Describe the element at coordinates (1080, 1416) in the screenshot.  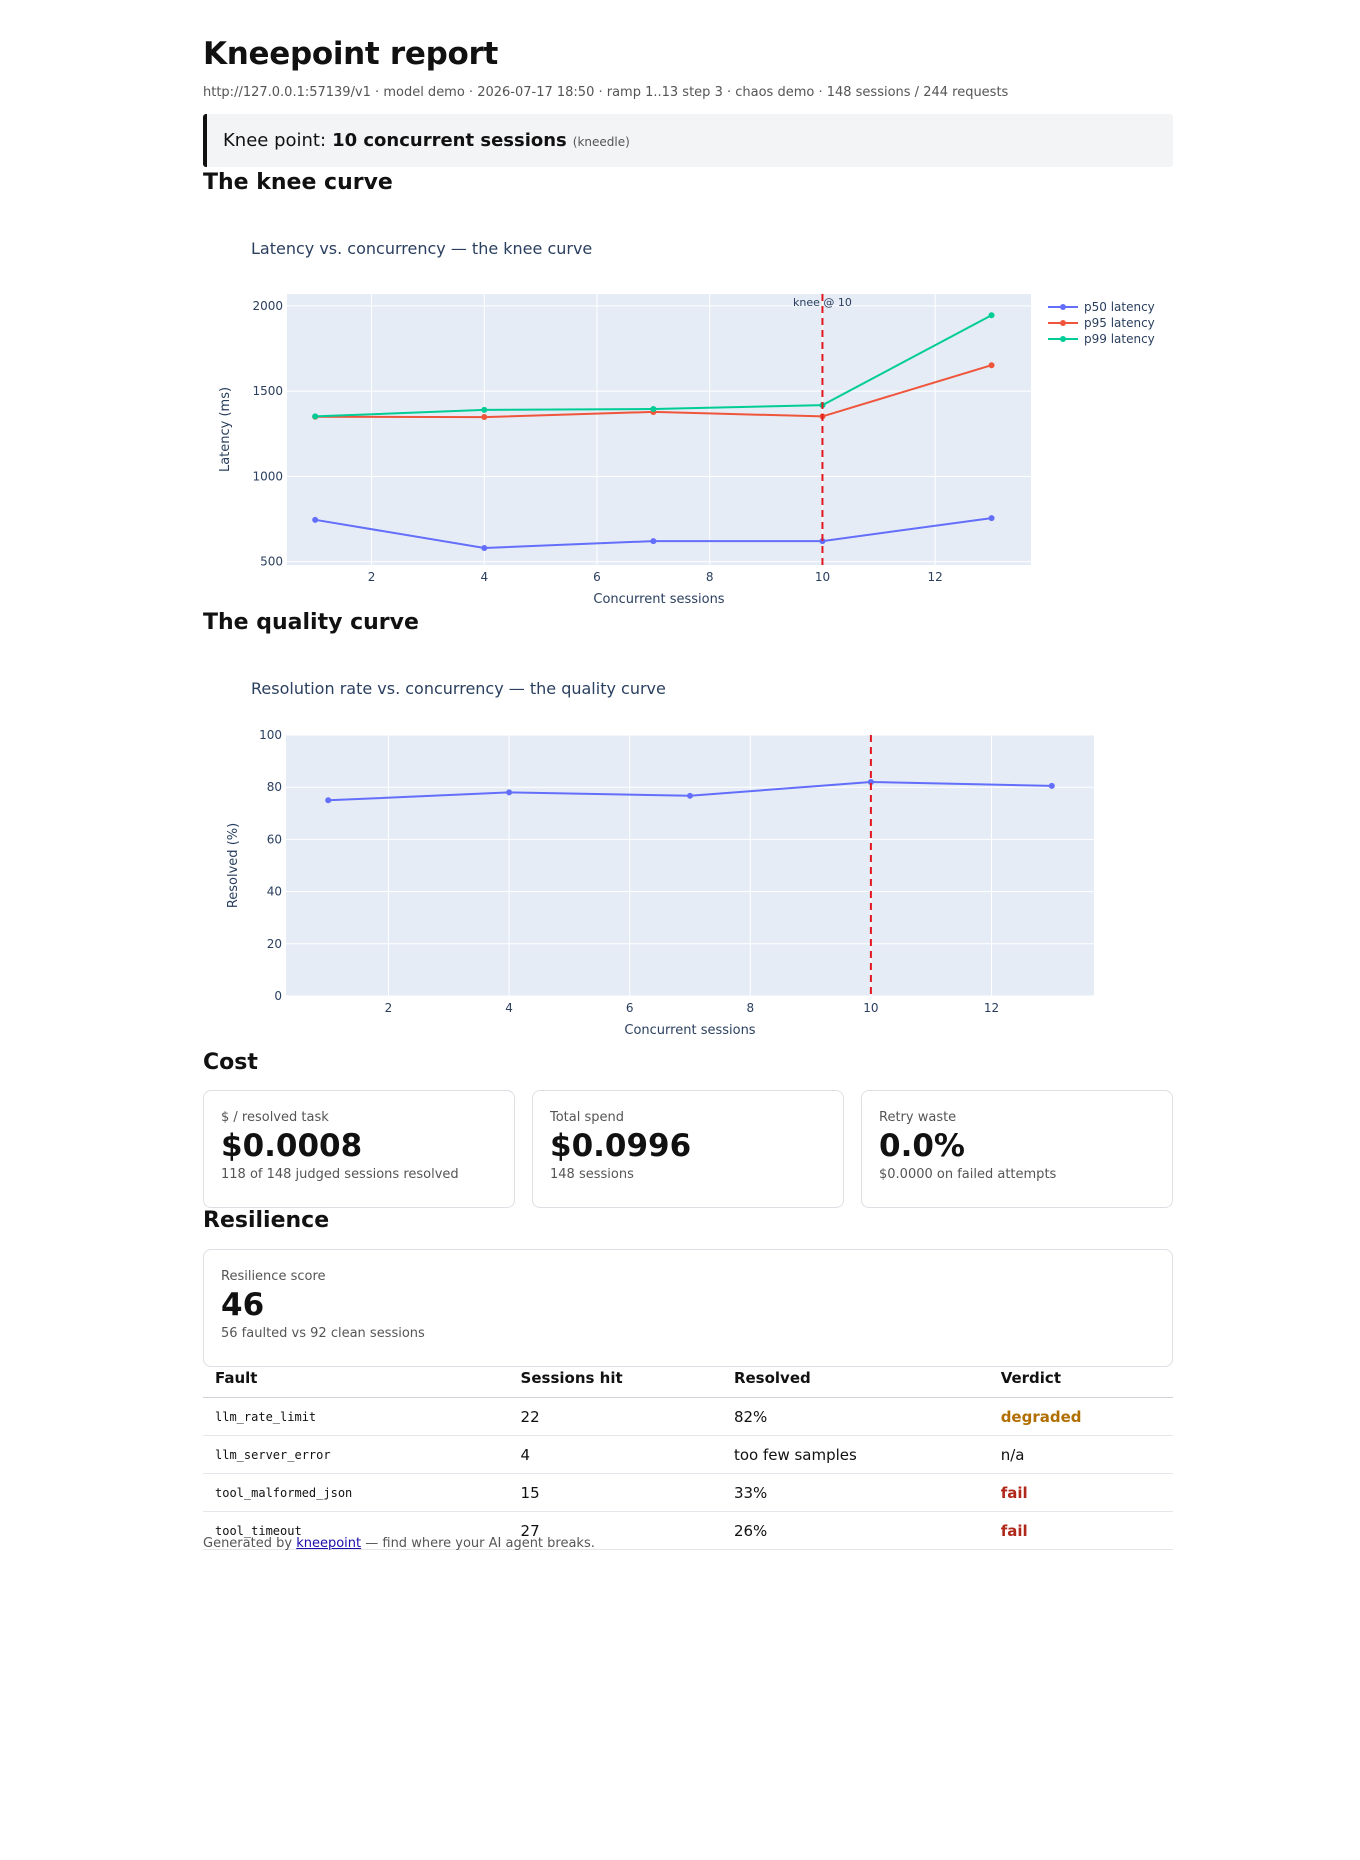
I see `verdict: degraded` at that location.